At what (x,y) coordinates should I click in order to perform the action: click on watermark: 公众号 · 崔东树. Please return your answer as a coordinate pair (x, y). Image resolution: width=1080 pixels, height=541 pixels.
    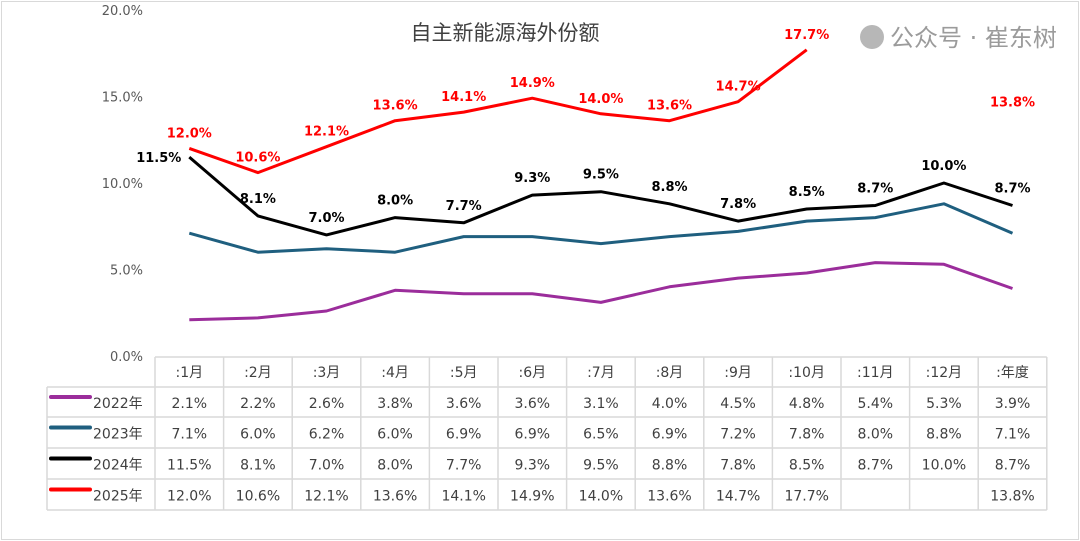
    Looking at the image, I should click on (958, 38).